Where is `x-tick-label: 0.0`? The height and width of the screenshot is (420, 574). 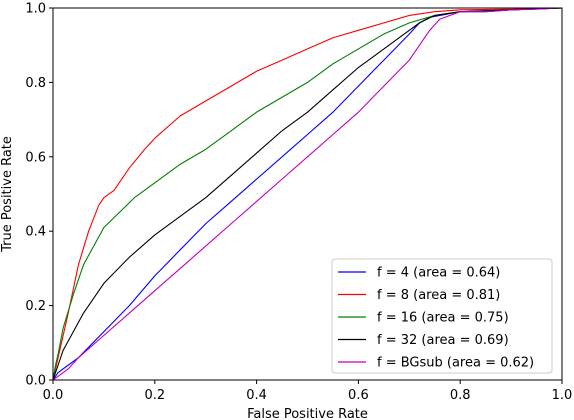 x-tick-label: 0.0 is located at coordinates (53, 395).